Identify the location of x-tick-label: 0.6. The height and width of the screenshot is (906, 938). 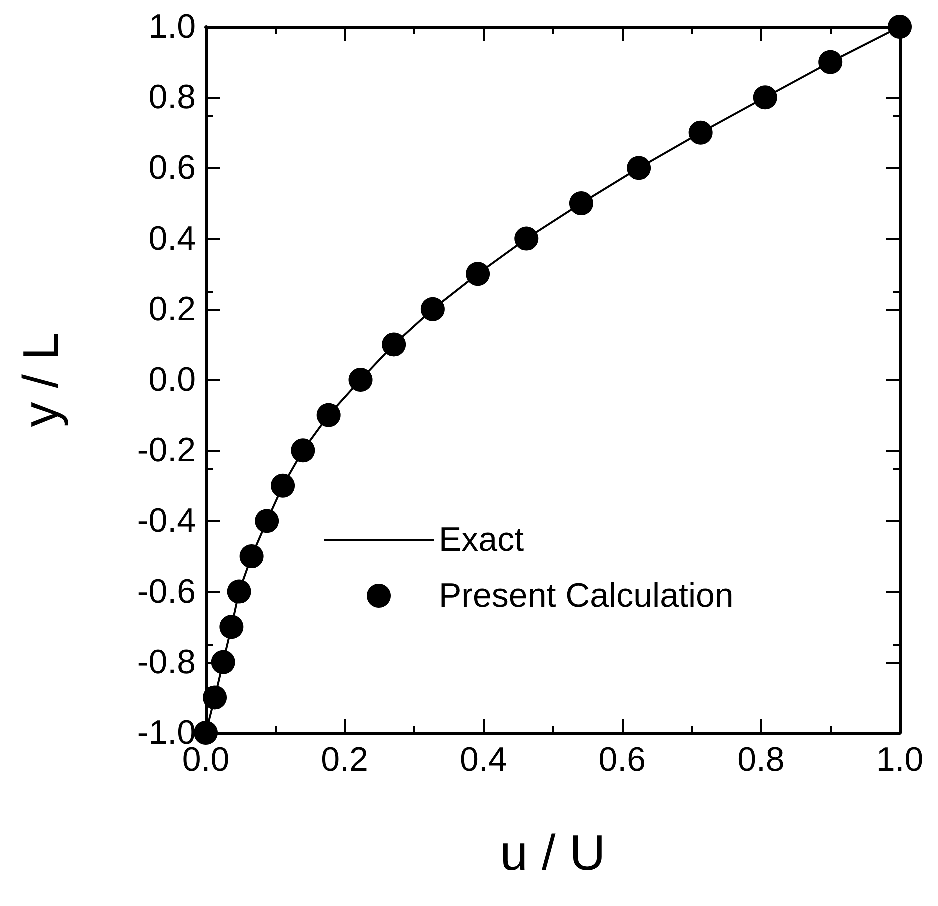
(622, 760).